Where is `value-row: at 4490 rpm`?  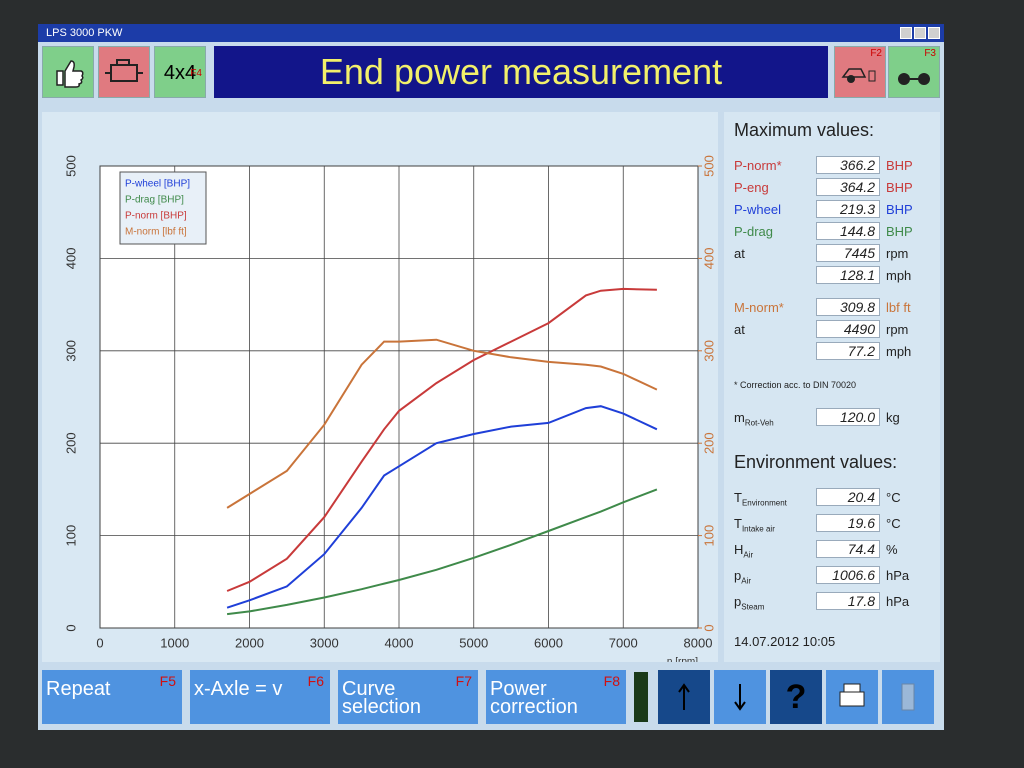
value-row: at 4490 rpm is located at coordinates (834, 330).